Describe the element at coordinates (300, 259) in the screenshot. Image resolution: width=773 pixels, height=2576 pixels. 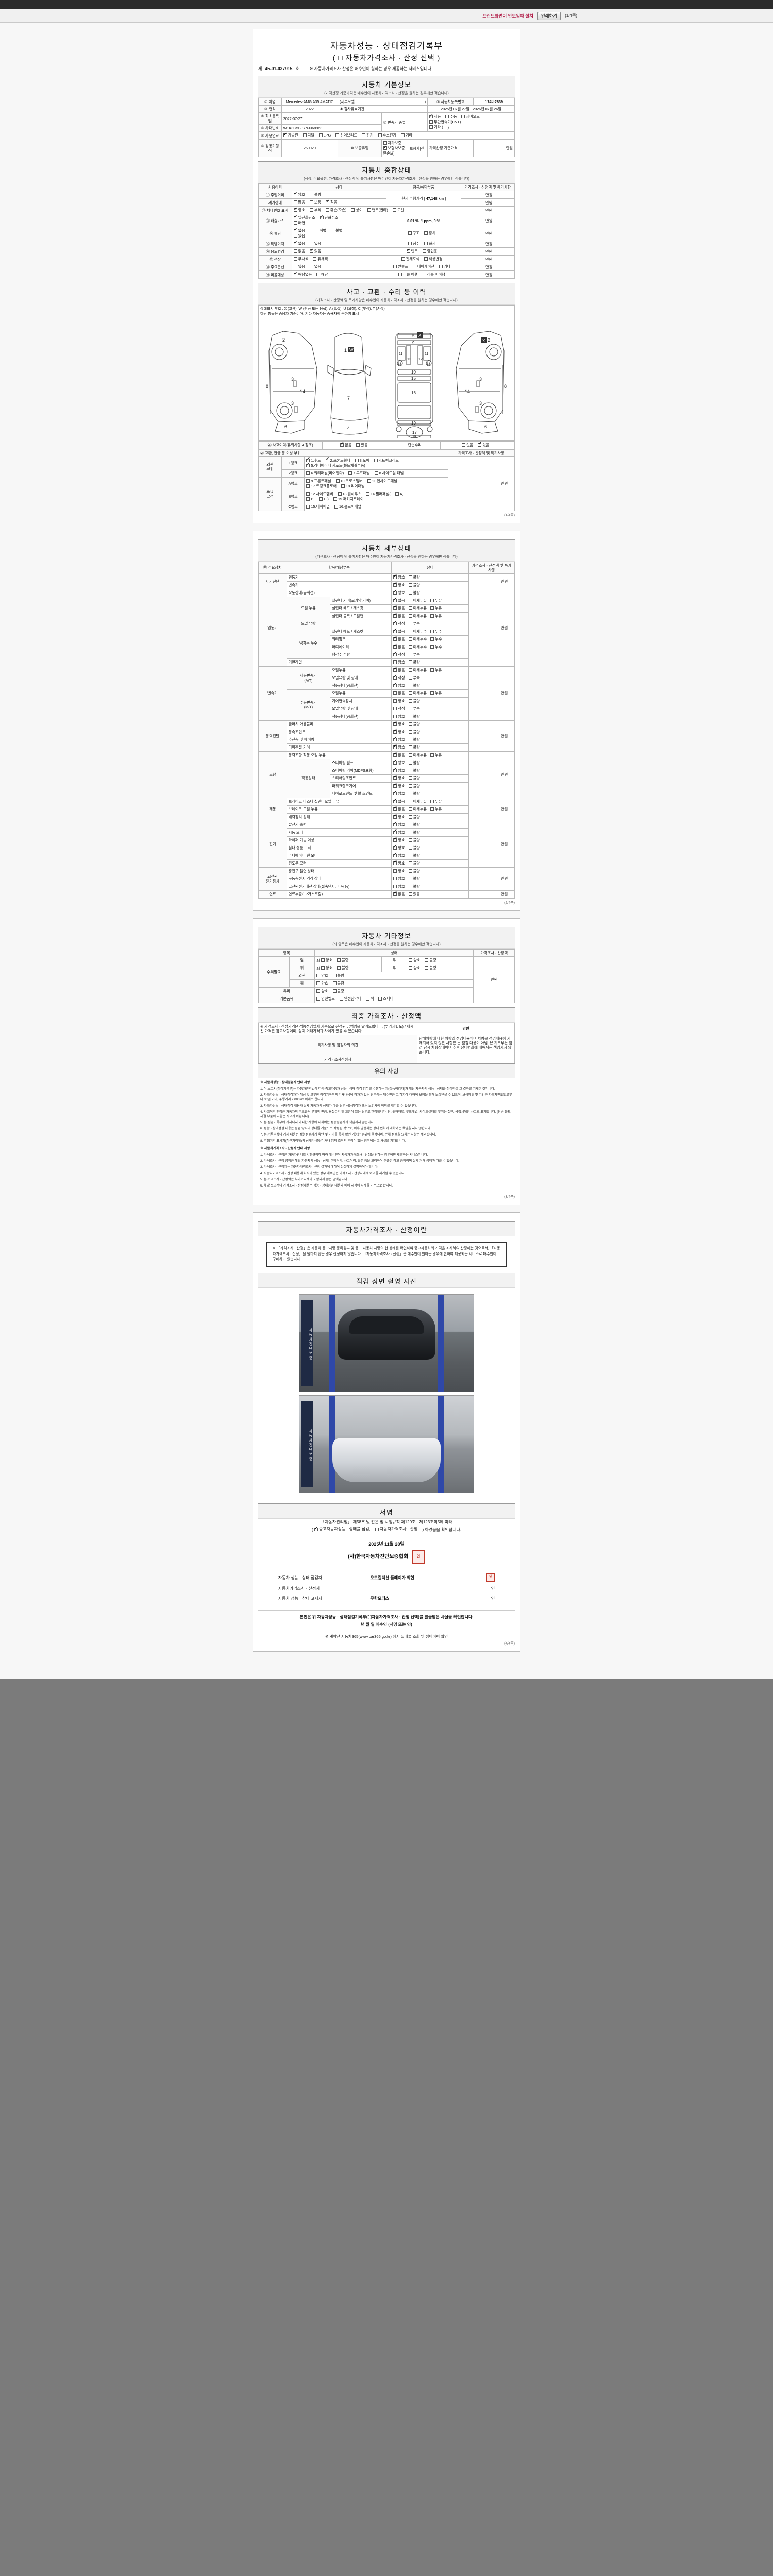
I see `color-achromatic: 무채색` at that location.